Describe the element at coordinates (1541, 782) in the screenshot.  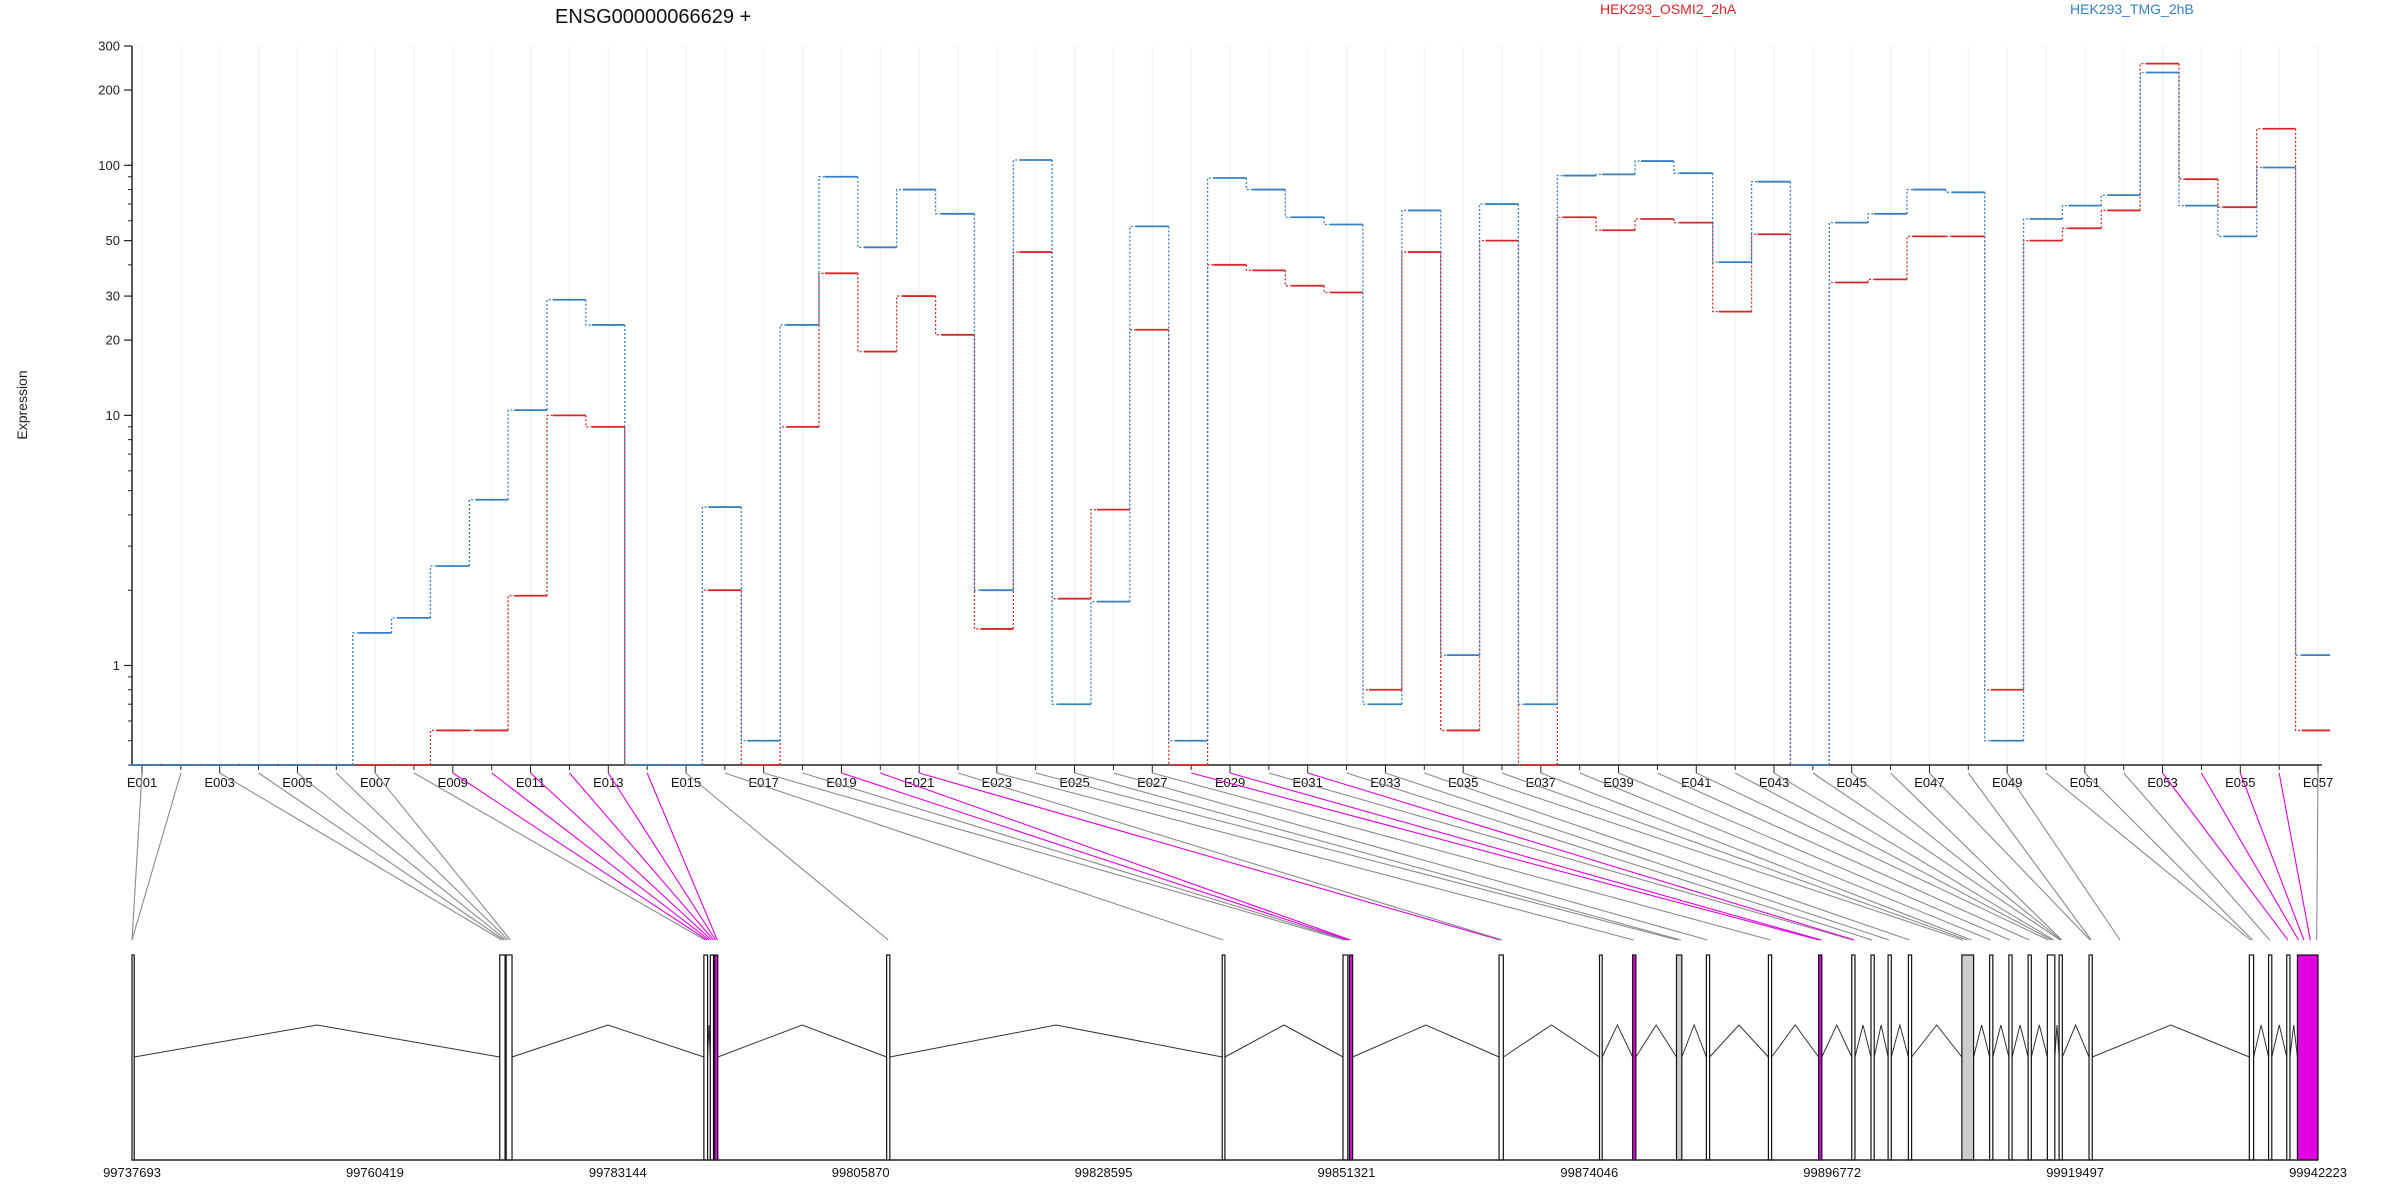
I see `x-tick-label: E037` at that location.